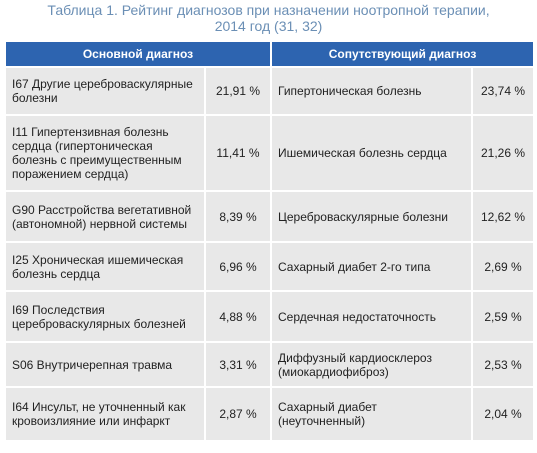 This screenshot has height=453, width=537. What do you see at coordinates (503, 266) in the screenshot?
I see `concomitant-percent-cell: 2,69 %` at bounding box center [503, 266].